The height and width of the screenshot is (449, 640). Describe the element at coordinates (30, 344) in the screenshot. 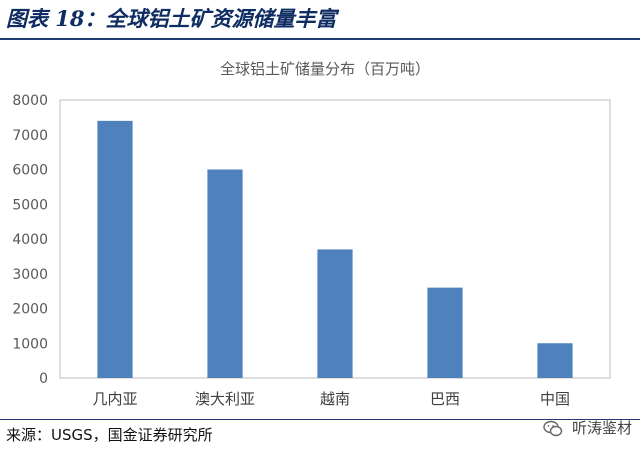

I see `y-tick-label: 1000` at that location.